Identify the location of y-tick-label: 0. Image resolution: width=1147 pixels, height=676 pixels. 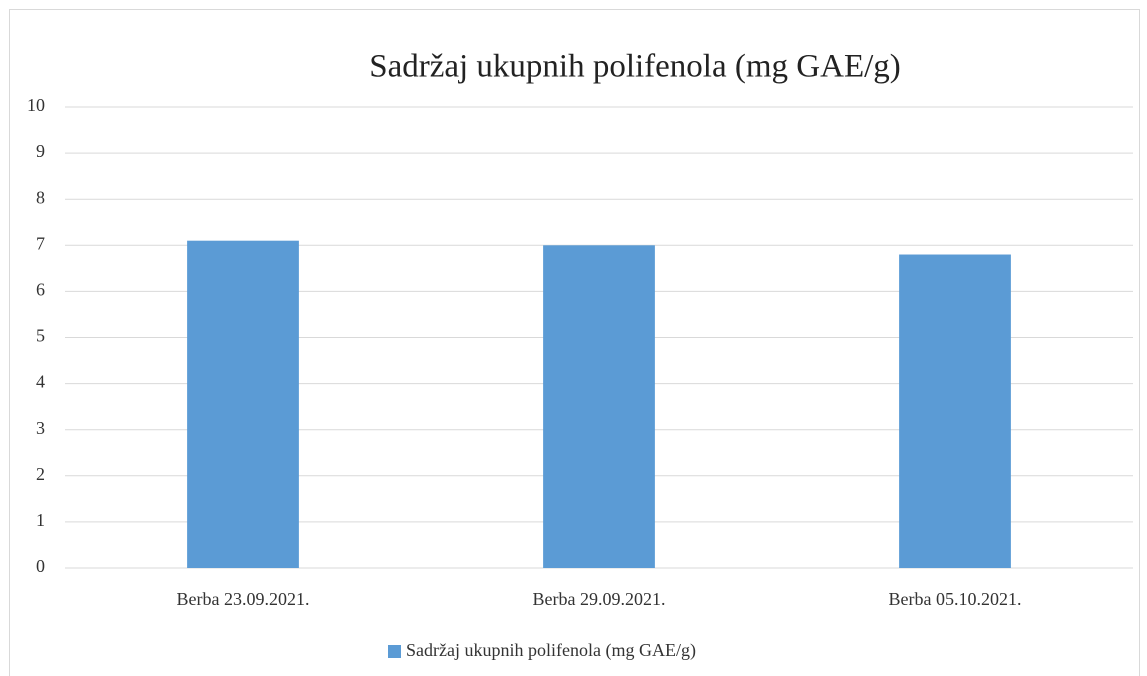
(40, 566).